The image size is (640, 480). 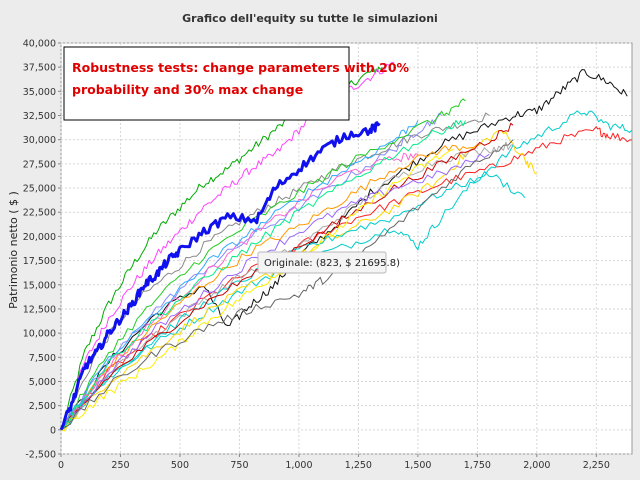 I want to click on y-tick-label: 35,000, so click(x=39, y=92).